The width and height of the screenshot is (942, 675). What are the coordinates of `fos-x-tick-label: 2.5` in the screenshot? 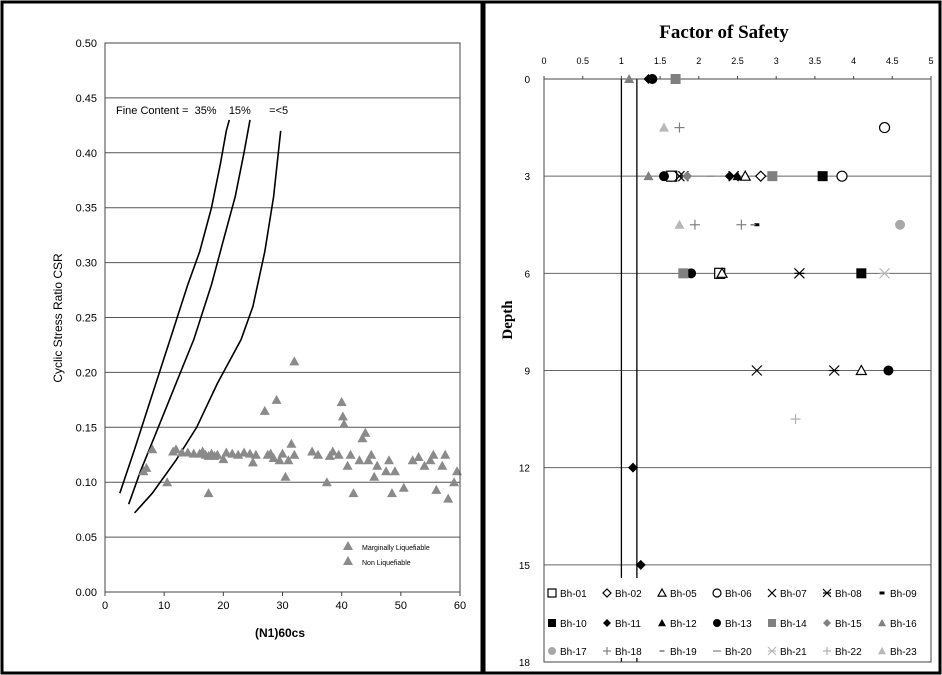 It's located at (737, 61).